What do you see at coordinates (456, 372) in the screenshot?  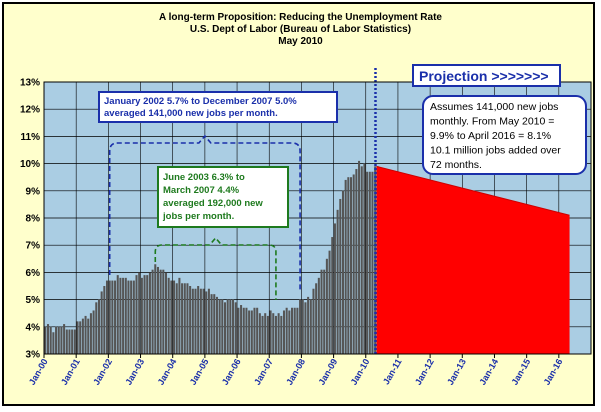 I see `x-tick-label: Jan-13` at bounding box center [456, 372].